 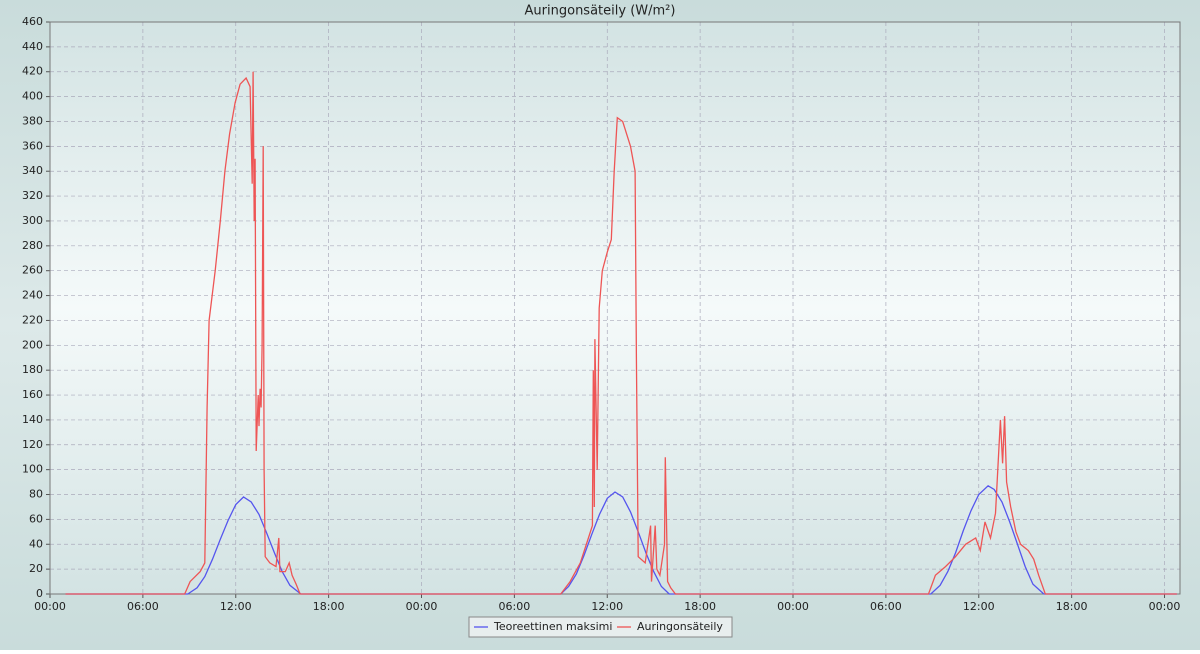 What do you see at coordinates (32, 195) in the screenshot?
I see `y-tick-label: 320` at bounding box center [32, 195].